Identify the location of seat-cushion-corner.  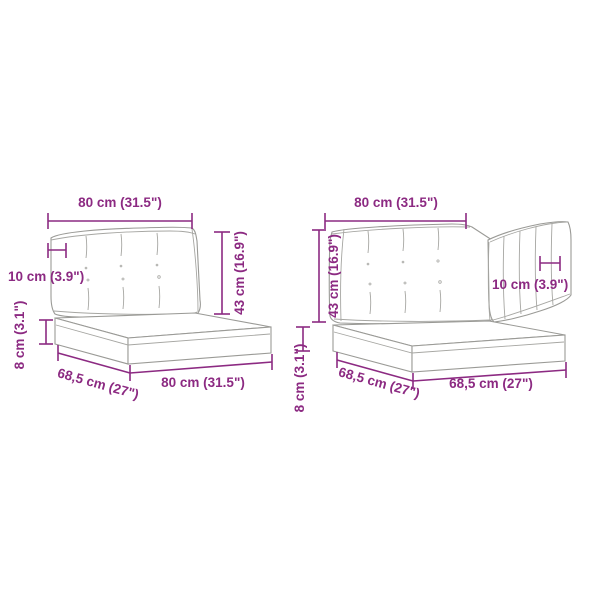
(449, 346).